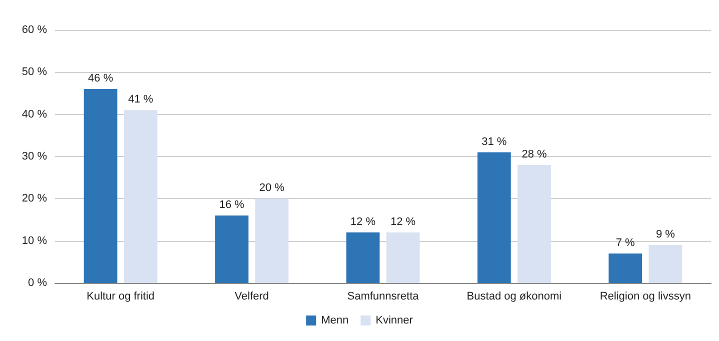 This screenshot has width=719, height=341. What do you see at coordinates (272, 188) in the screenshot?
I see `data-label: 20 %` at bounding box center [272, 188].